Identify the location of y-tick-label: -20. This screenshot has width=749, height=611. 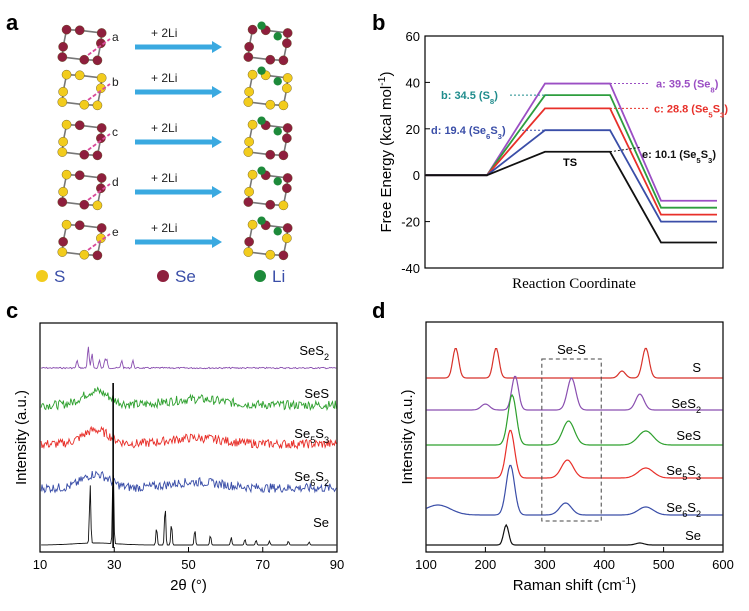
(410, 222).